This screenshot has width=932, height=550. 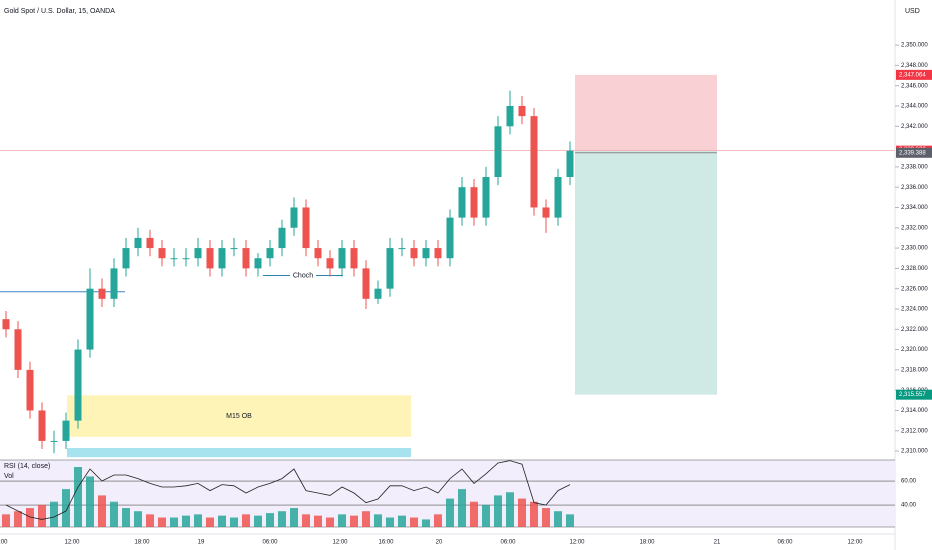 I want to click on price-tag-label: 2,339.388, so click(x=912, y=153).